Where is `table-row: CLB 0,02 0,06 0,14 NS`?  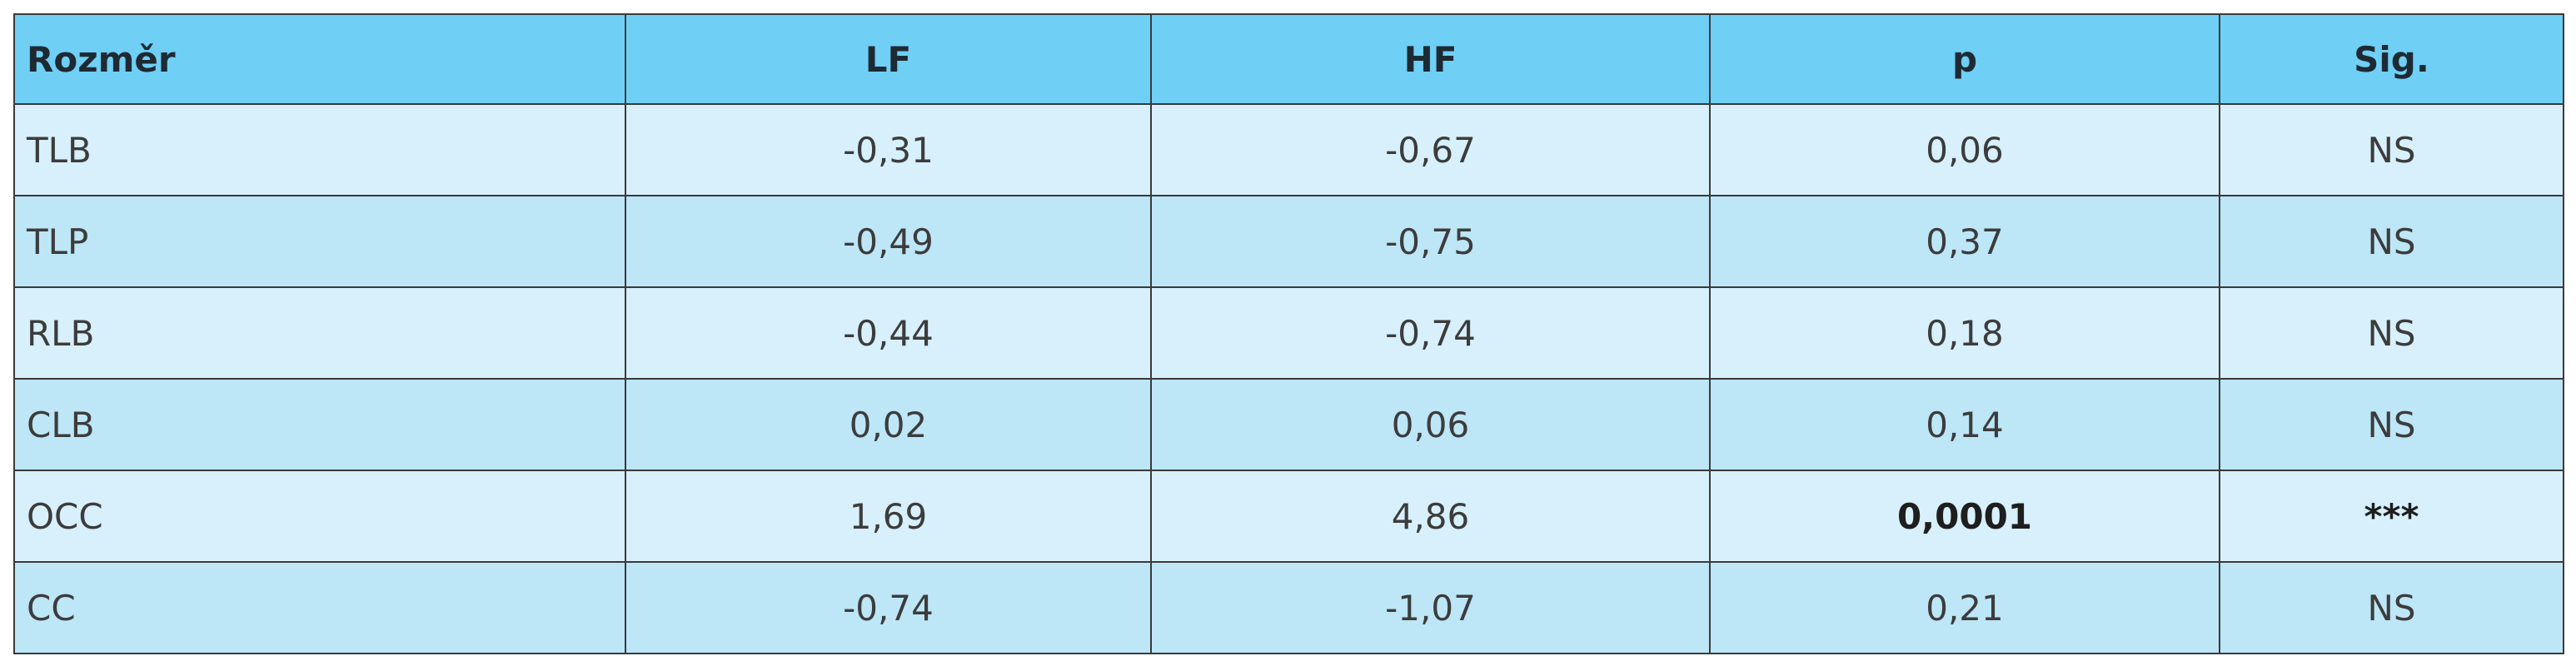
table-row: CLB 0,02 0,06 0,14 NS is located at coordinates (1288, 424).